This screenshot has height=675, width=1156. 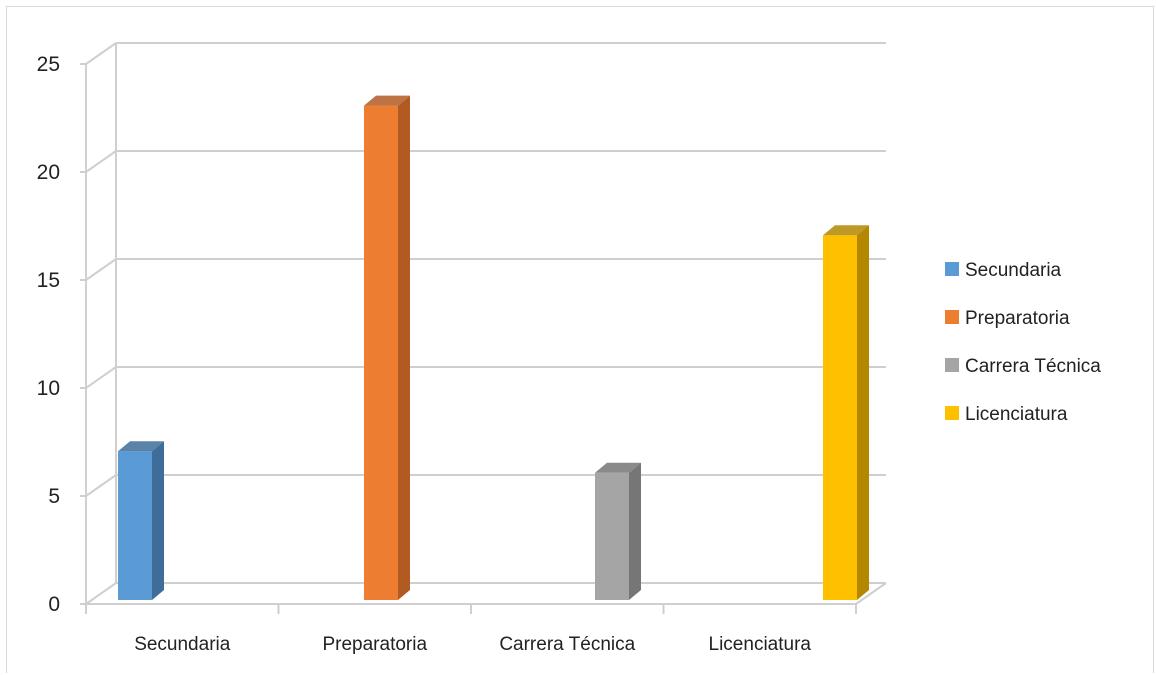 I want to click on y-tick-label: 10, so click(x=48, y=388).